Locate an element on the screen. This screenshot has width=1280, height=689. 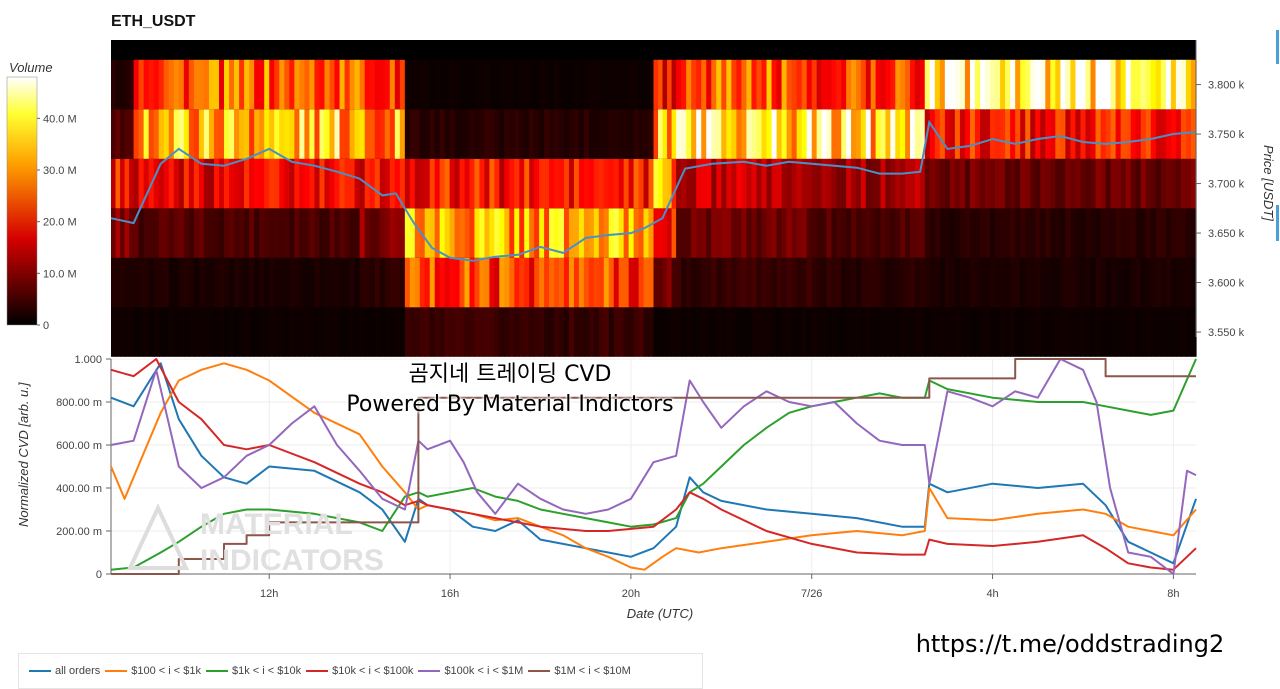
cvd-y-tick-label: 0 is located at coordinates (99, 575).